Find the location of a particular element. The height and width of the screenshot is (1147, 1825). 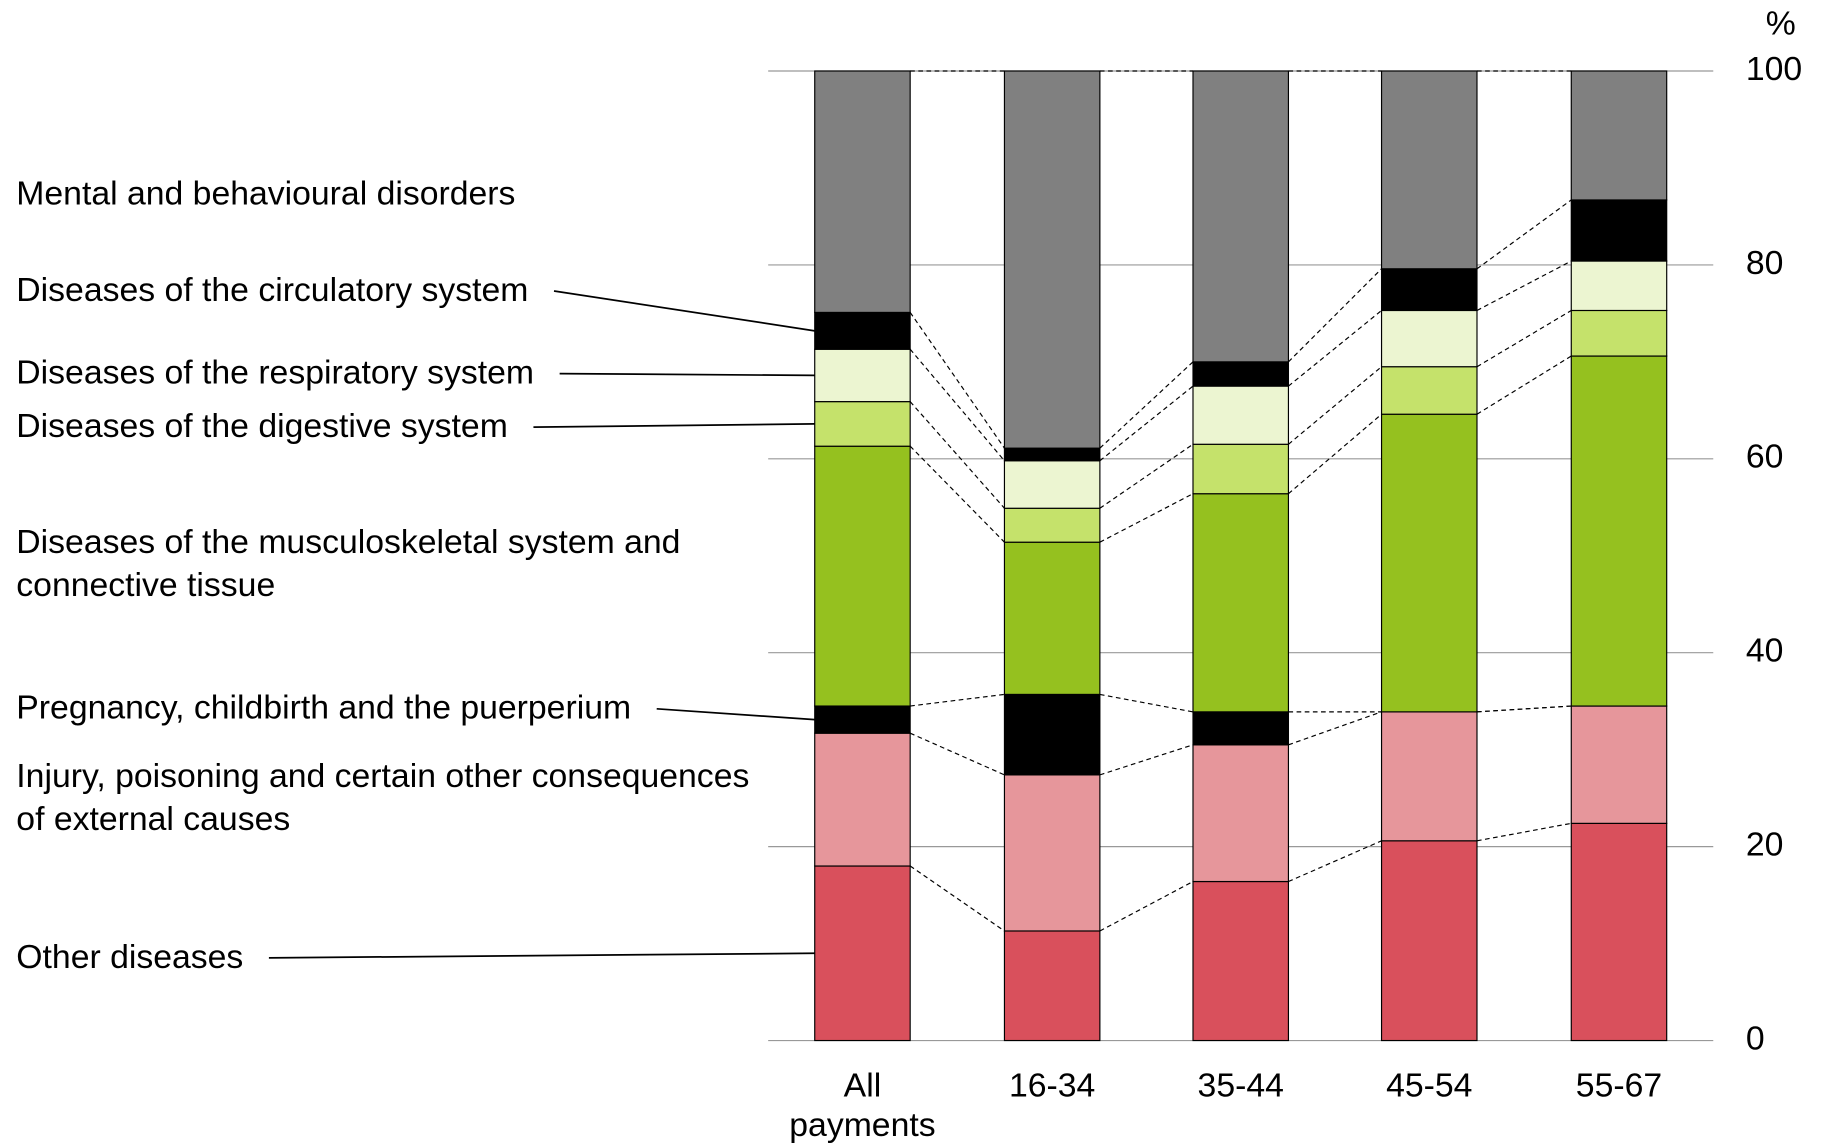

legend-label: Diseases of the circulatory system is located at coordinates (397, 290).